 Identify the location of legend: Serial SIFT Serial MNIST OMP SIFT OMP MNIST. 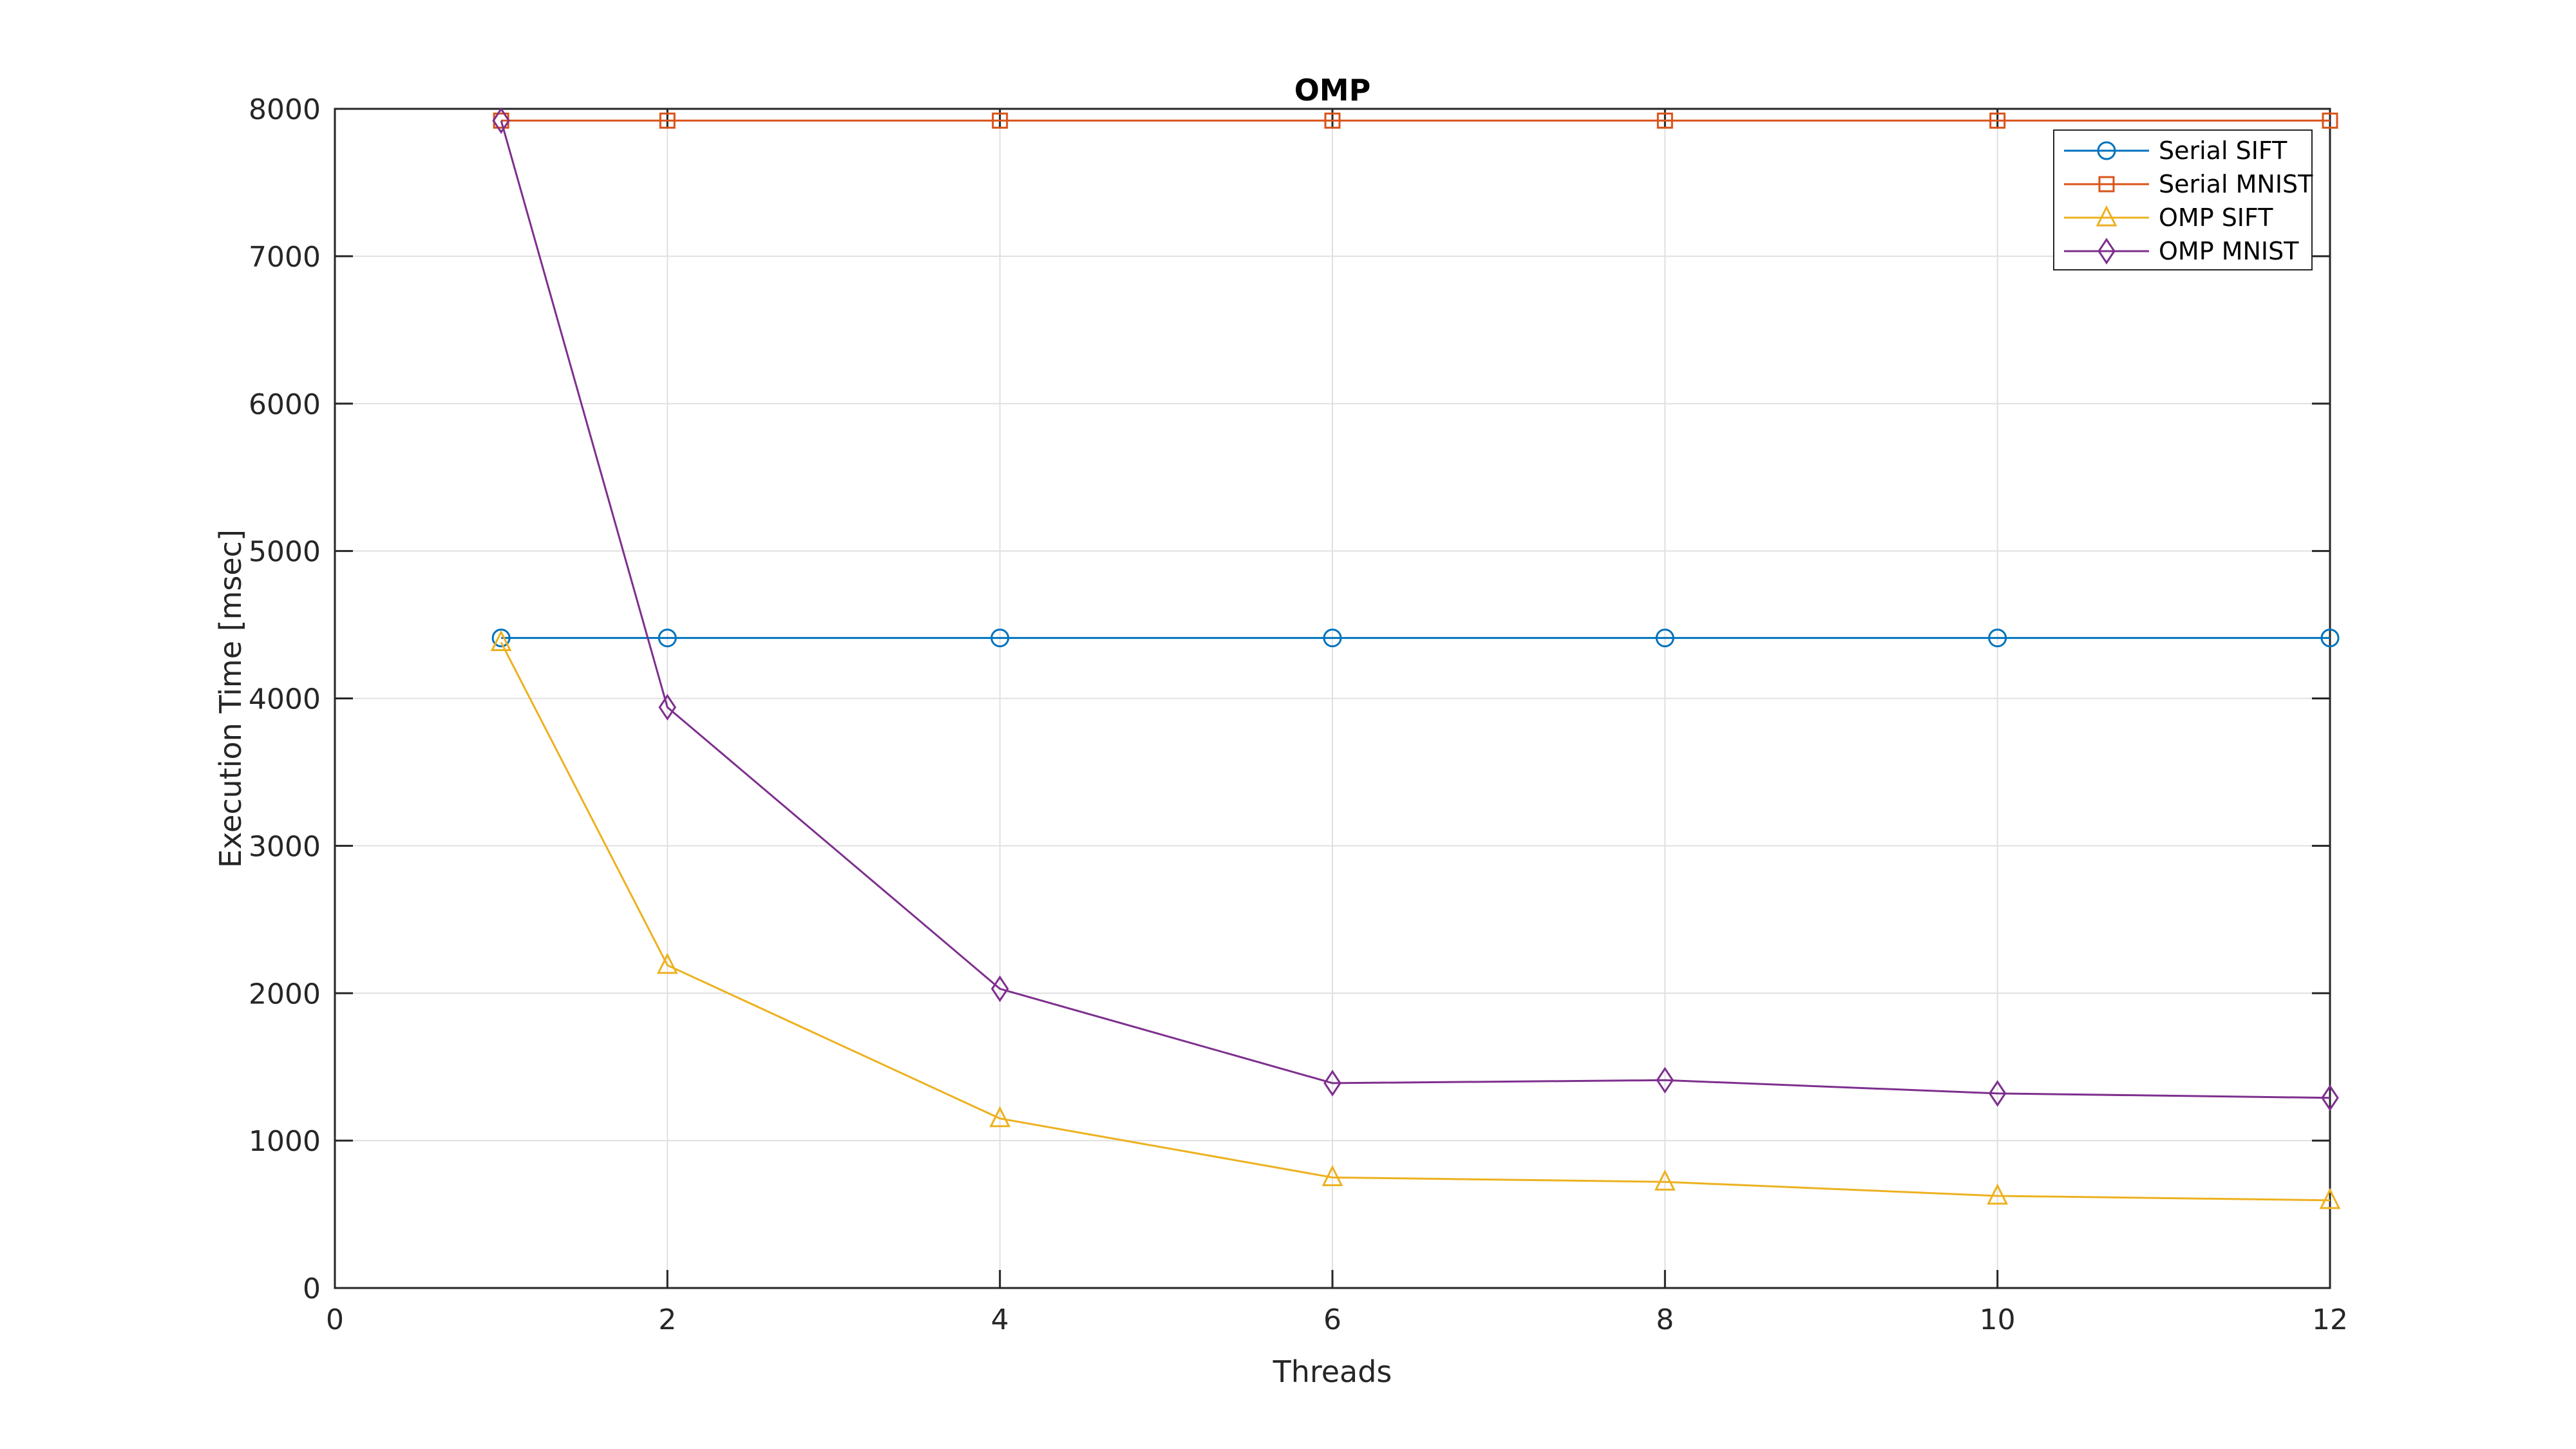
(2183, 199).